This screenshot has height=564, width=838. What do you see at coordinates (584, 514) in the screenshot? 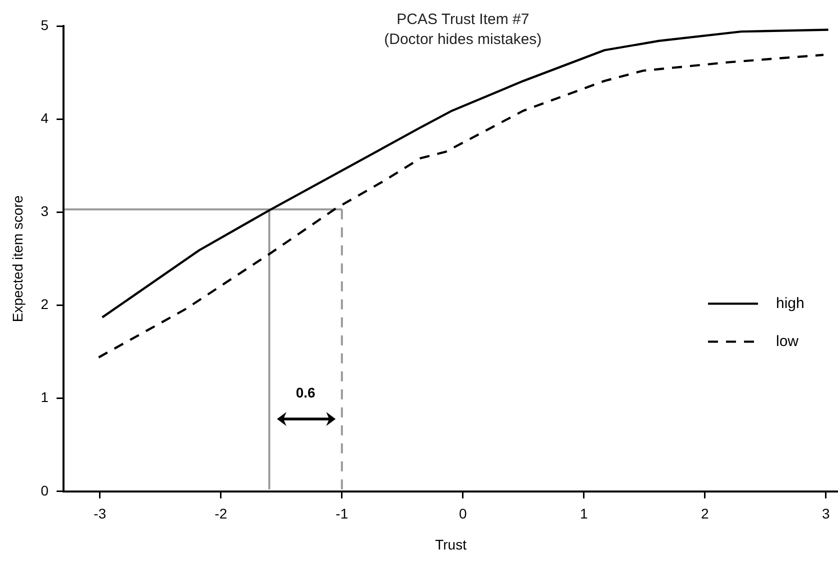
I see `x-tick-label: 1` at bounding box center [584, 514].